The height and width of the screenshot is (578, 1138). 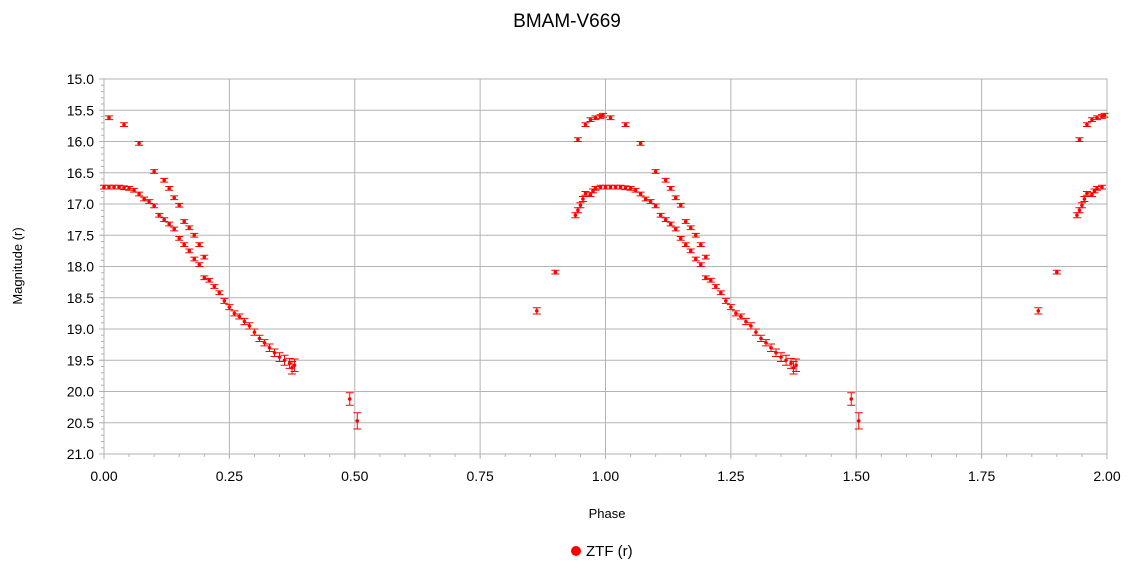 What do you see at coordinates (80, 142) in the screenshot?
I see `y-tick-label: 16.0` at bounding box center [80, 142].